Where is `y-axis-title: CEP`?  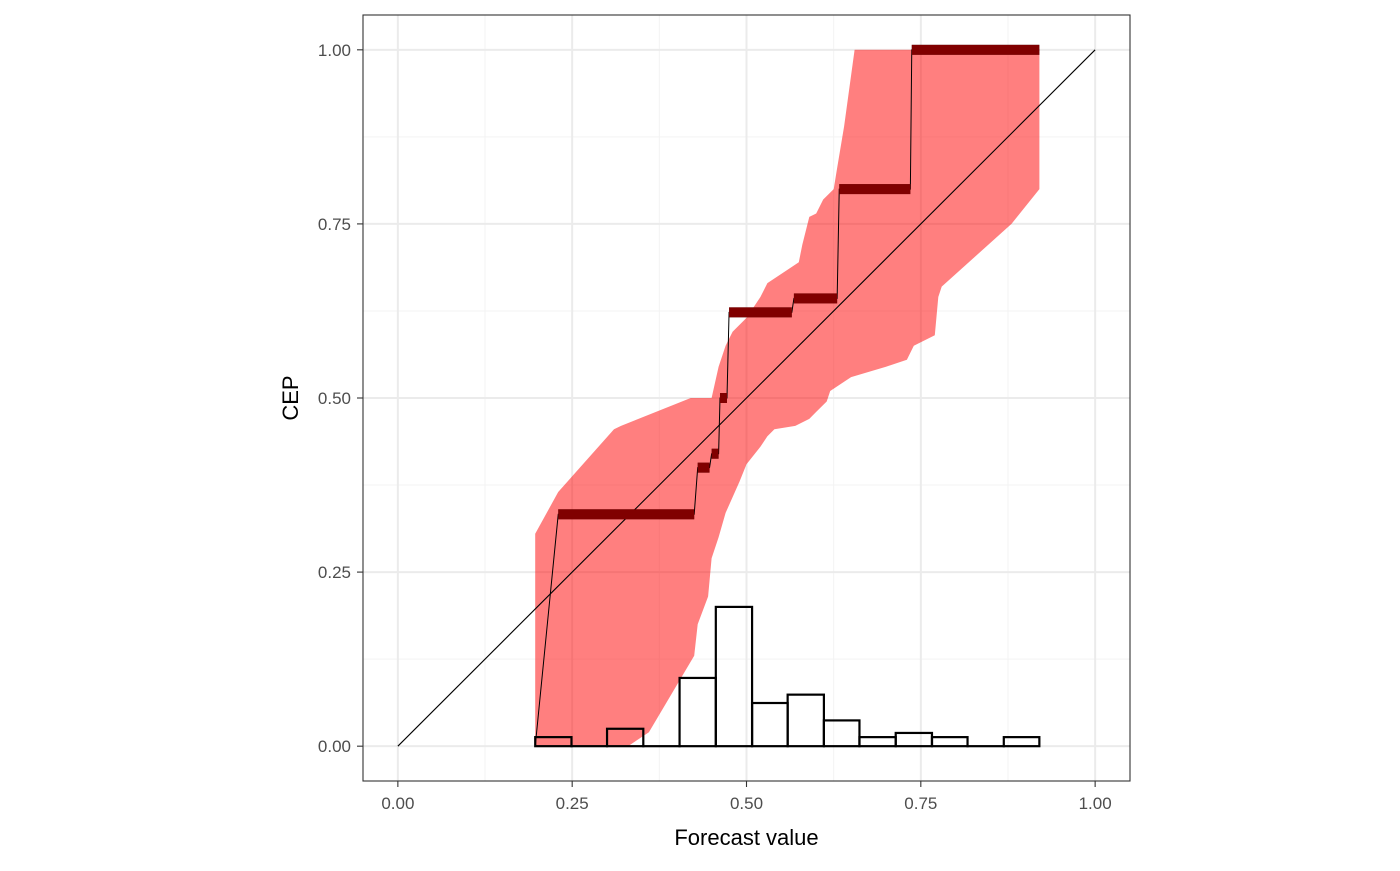
y-axis-title: CEP is located at coordinates (290, 397).